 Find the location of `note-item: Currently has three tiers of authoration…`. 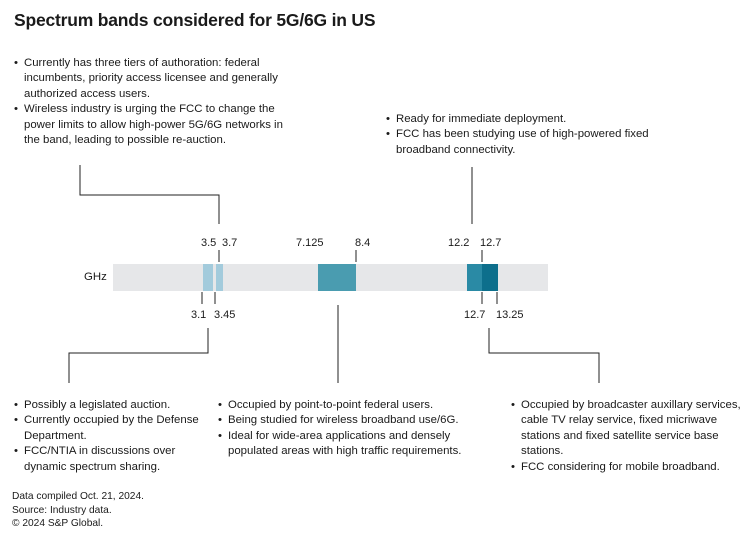

note-item: Currently has three tiers of authoration… is located at coordinates (154, 79).